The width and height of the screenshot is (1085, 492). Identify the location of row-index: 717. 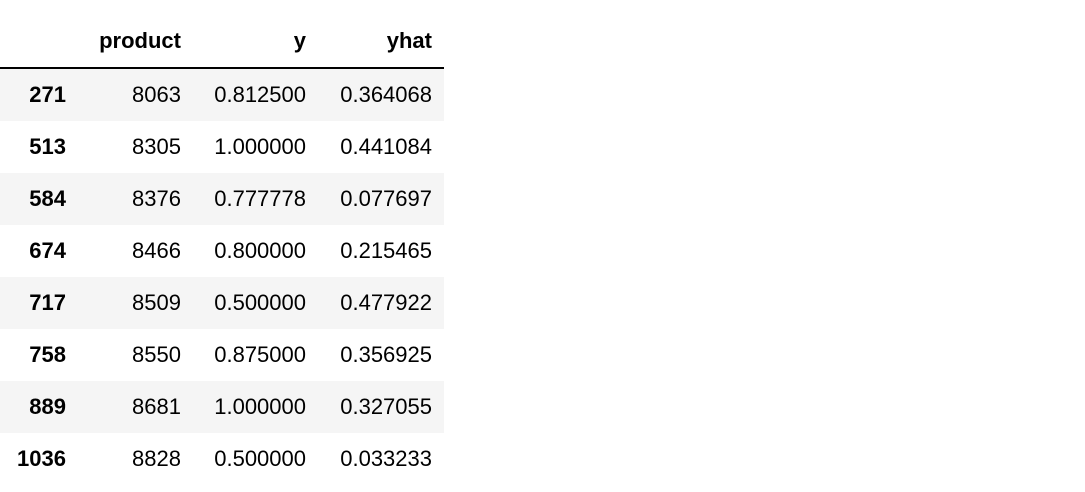
(47, 302).